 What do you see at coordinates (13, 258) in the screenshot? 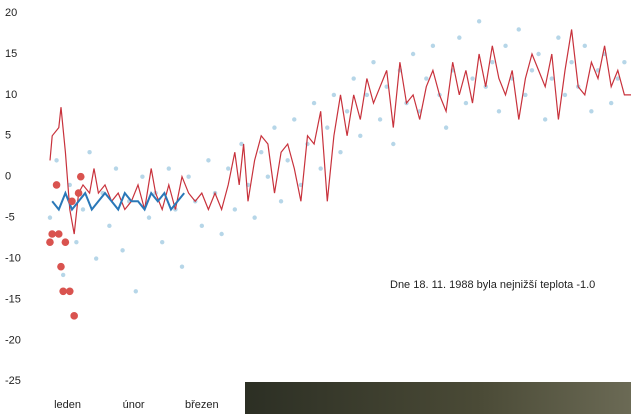
I see `y-tick-label: -10` at bounding box center [13, 258].